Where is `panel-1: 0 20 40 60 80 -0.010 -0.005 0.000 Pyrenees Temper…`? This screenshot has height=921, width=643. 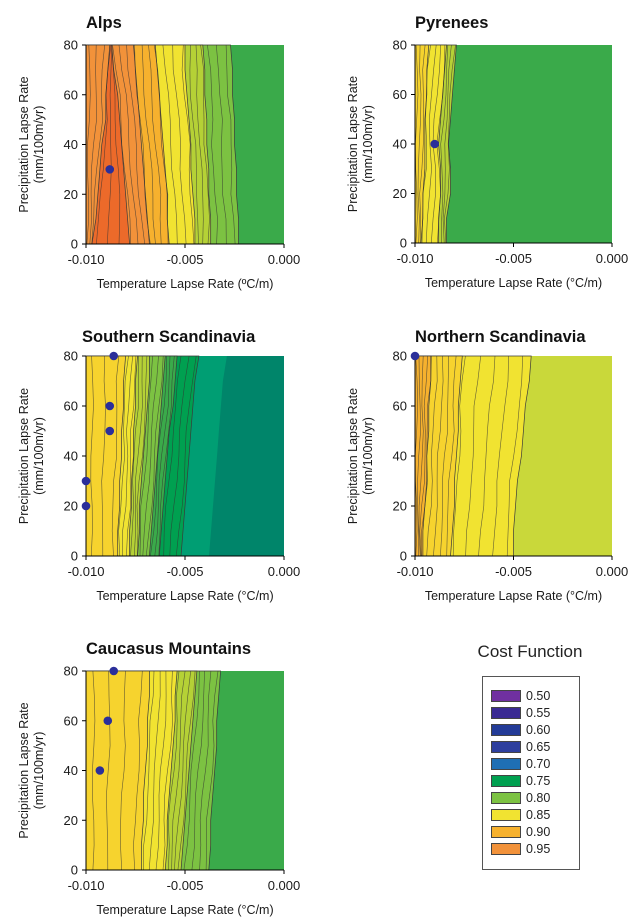 panel-1: 0 20 40 60 80 -0.010 -0.005 0.000 Pyrenees Temper… is located at coordinates (487, 152).